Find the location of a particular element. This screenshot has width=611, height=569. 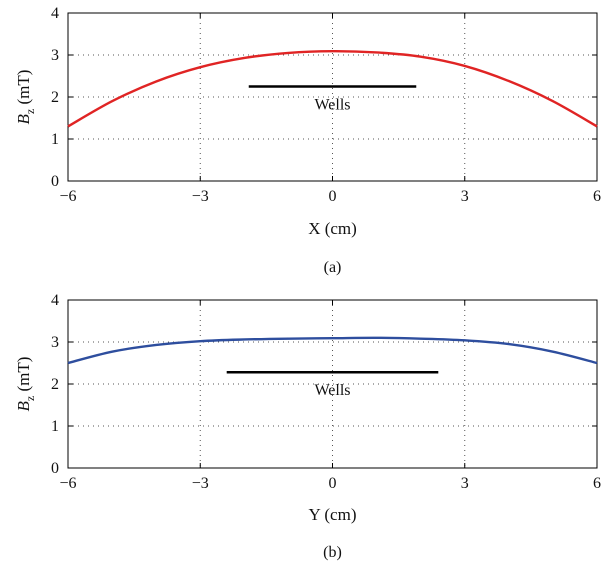

panel-label: (b) is located at coordinates (332, 552).